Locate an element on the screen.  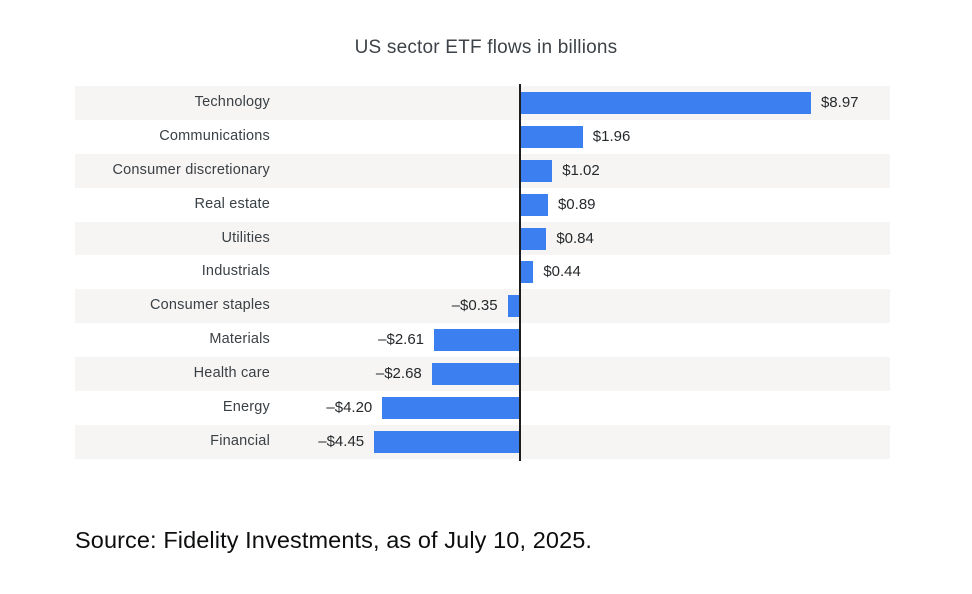
bar-row: Consumer staples –$0.35 is located at coordinates (482, 306).